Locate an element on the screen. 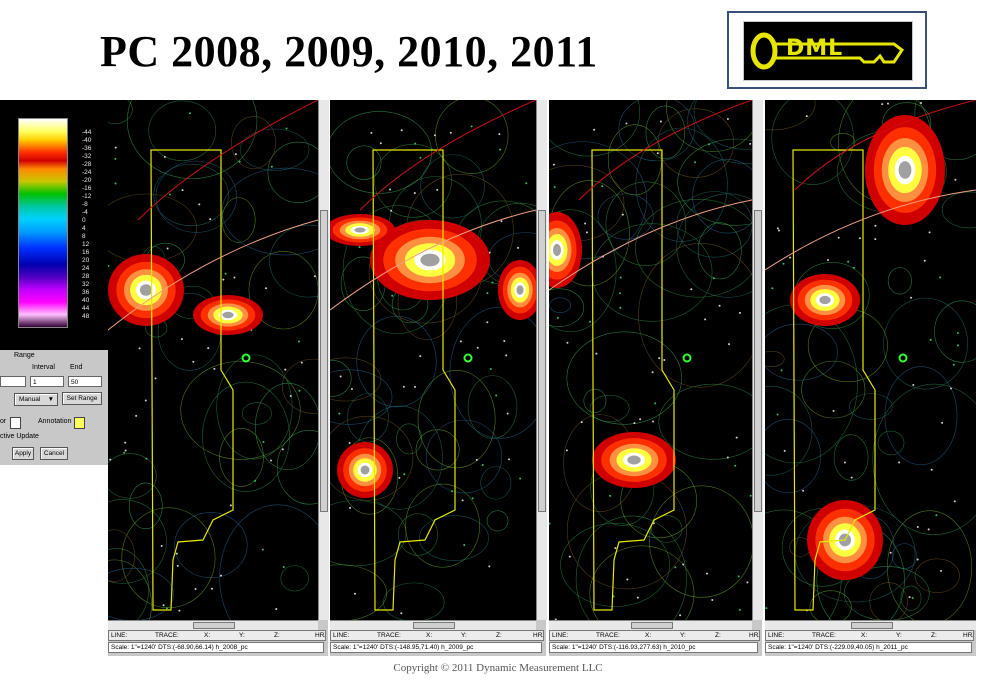  color-scale-label: 36 is located at coordinates (86, 292).